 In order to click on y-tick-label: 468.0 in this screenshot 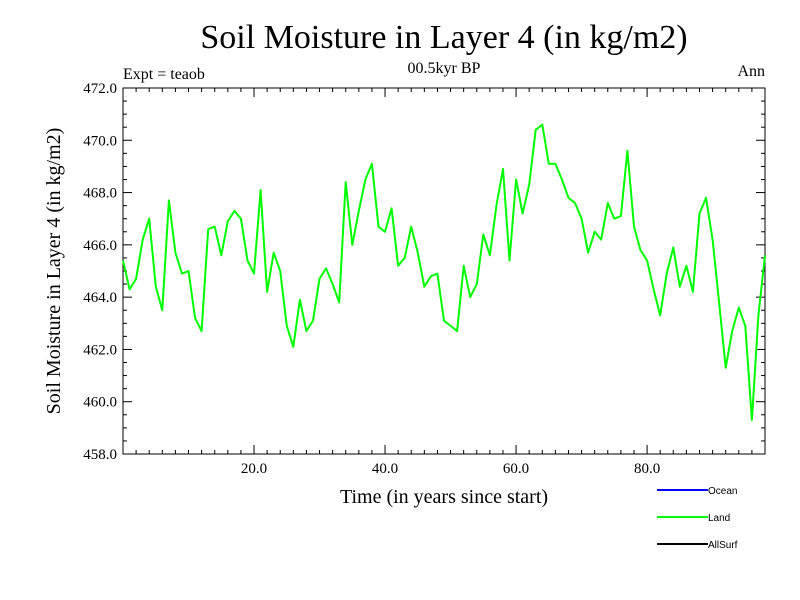, I will do `click(100, 194)`.